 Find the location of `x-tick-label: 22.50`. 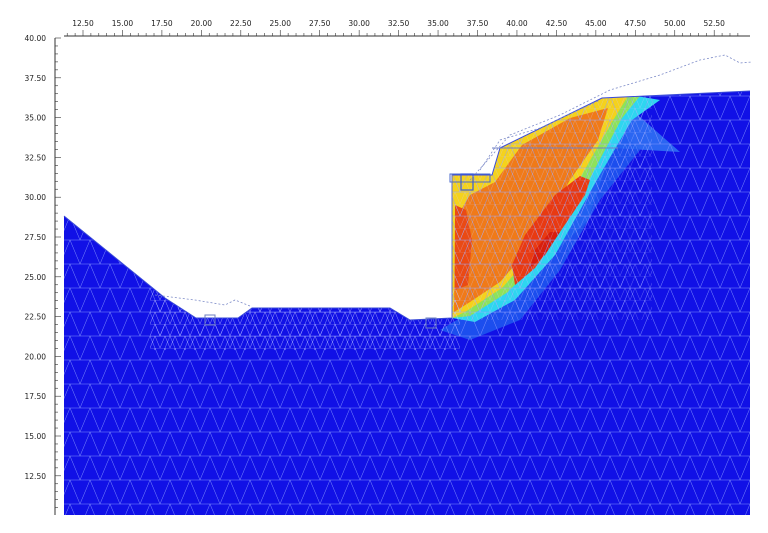

x-tick-label: 22.50 is located at coordinates (241, 23).